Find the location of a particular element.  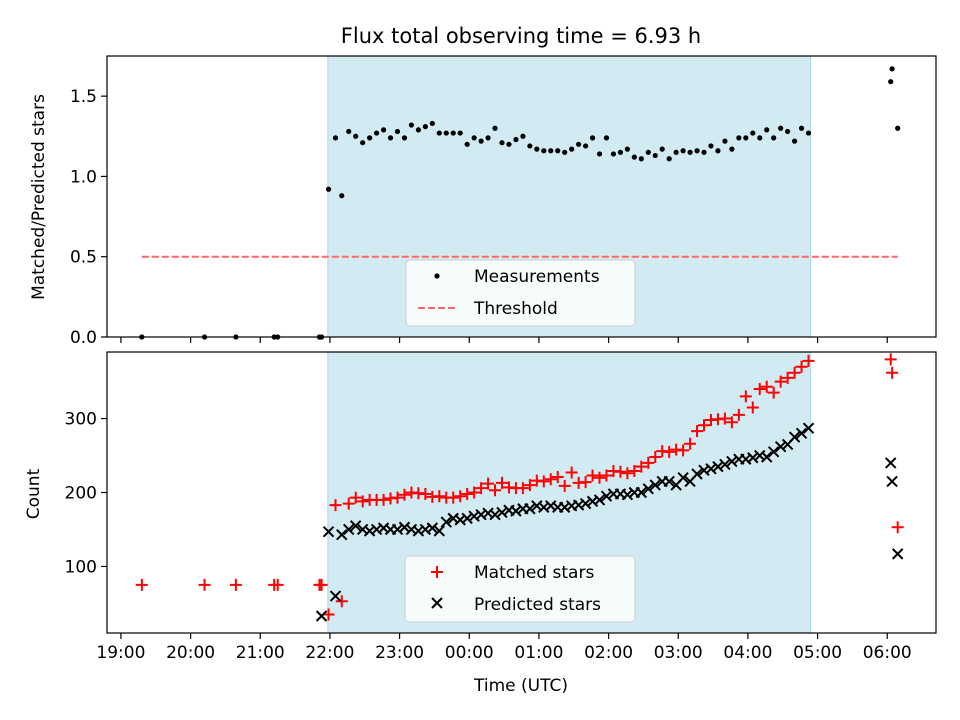

bottom-legend-box is located at coordinates (520, 589).